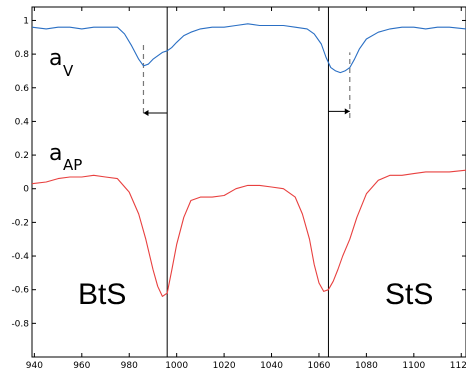 This screenshot has height=371, width=466. I want to click on y-tick-label: 0.2, so click(22, 156).